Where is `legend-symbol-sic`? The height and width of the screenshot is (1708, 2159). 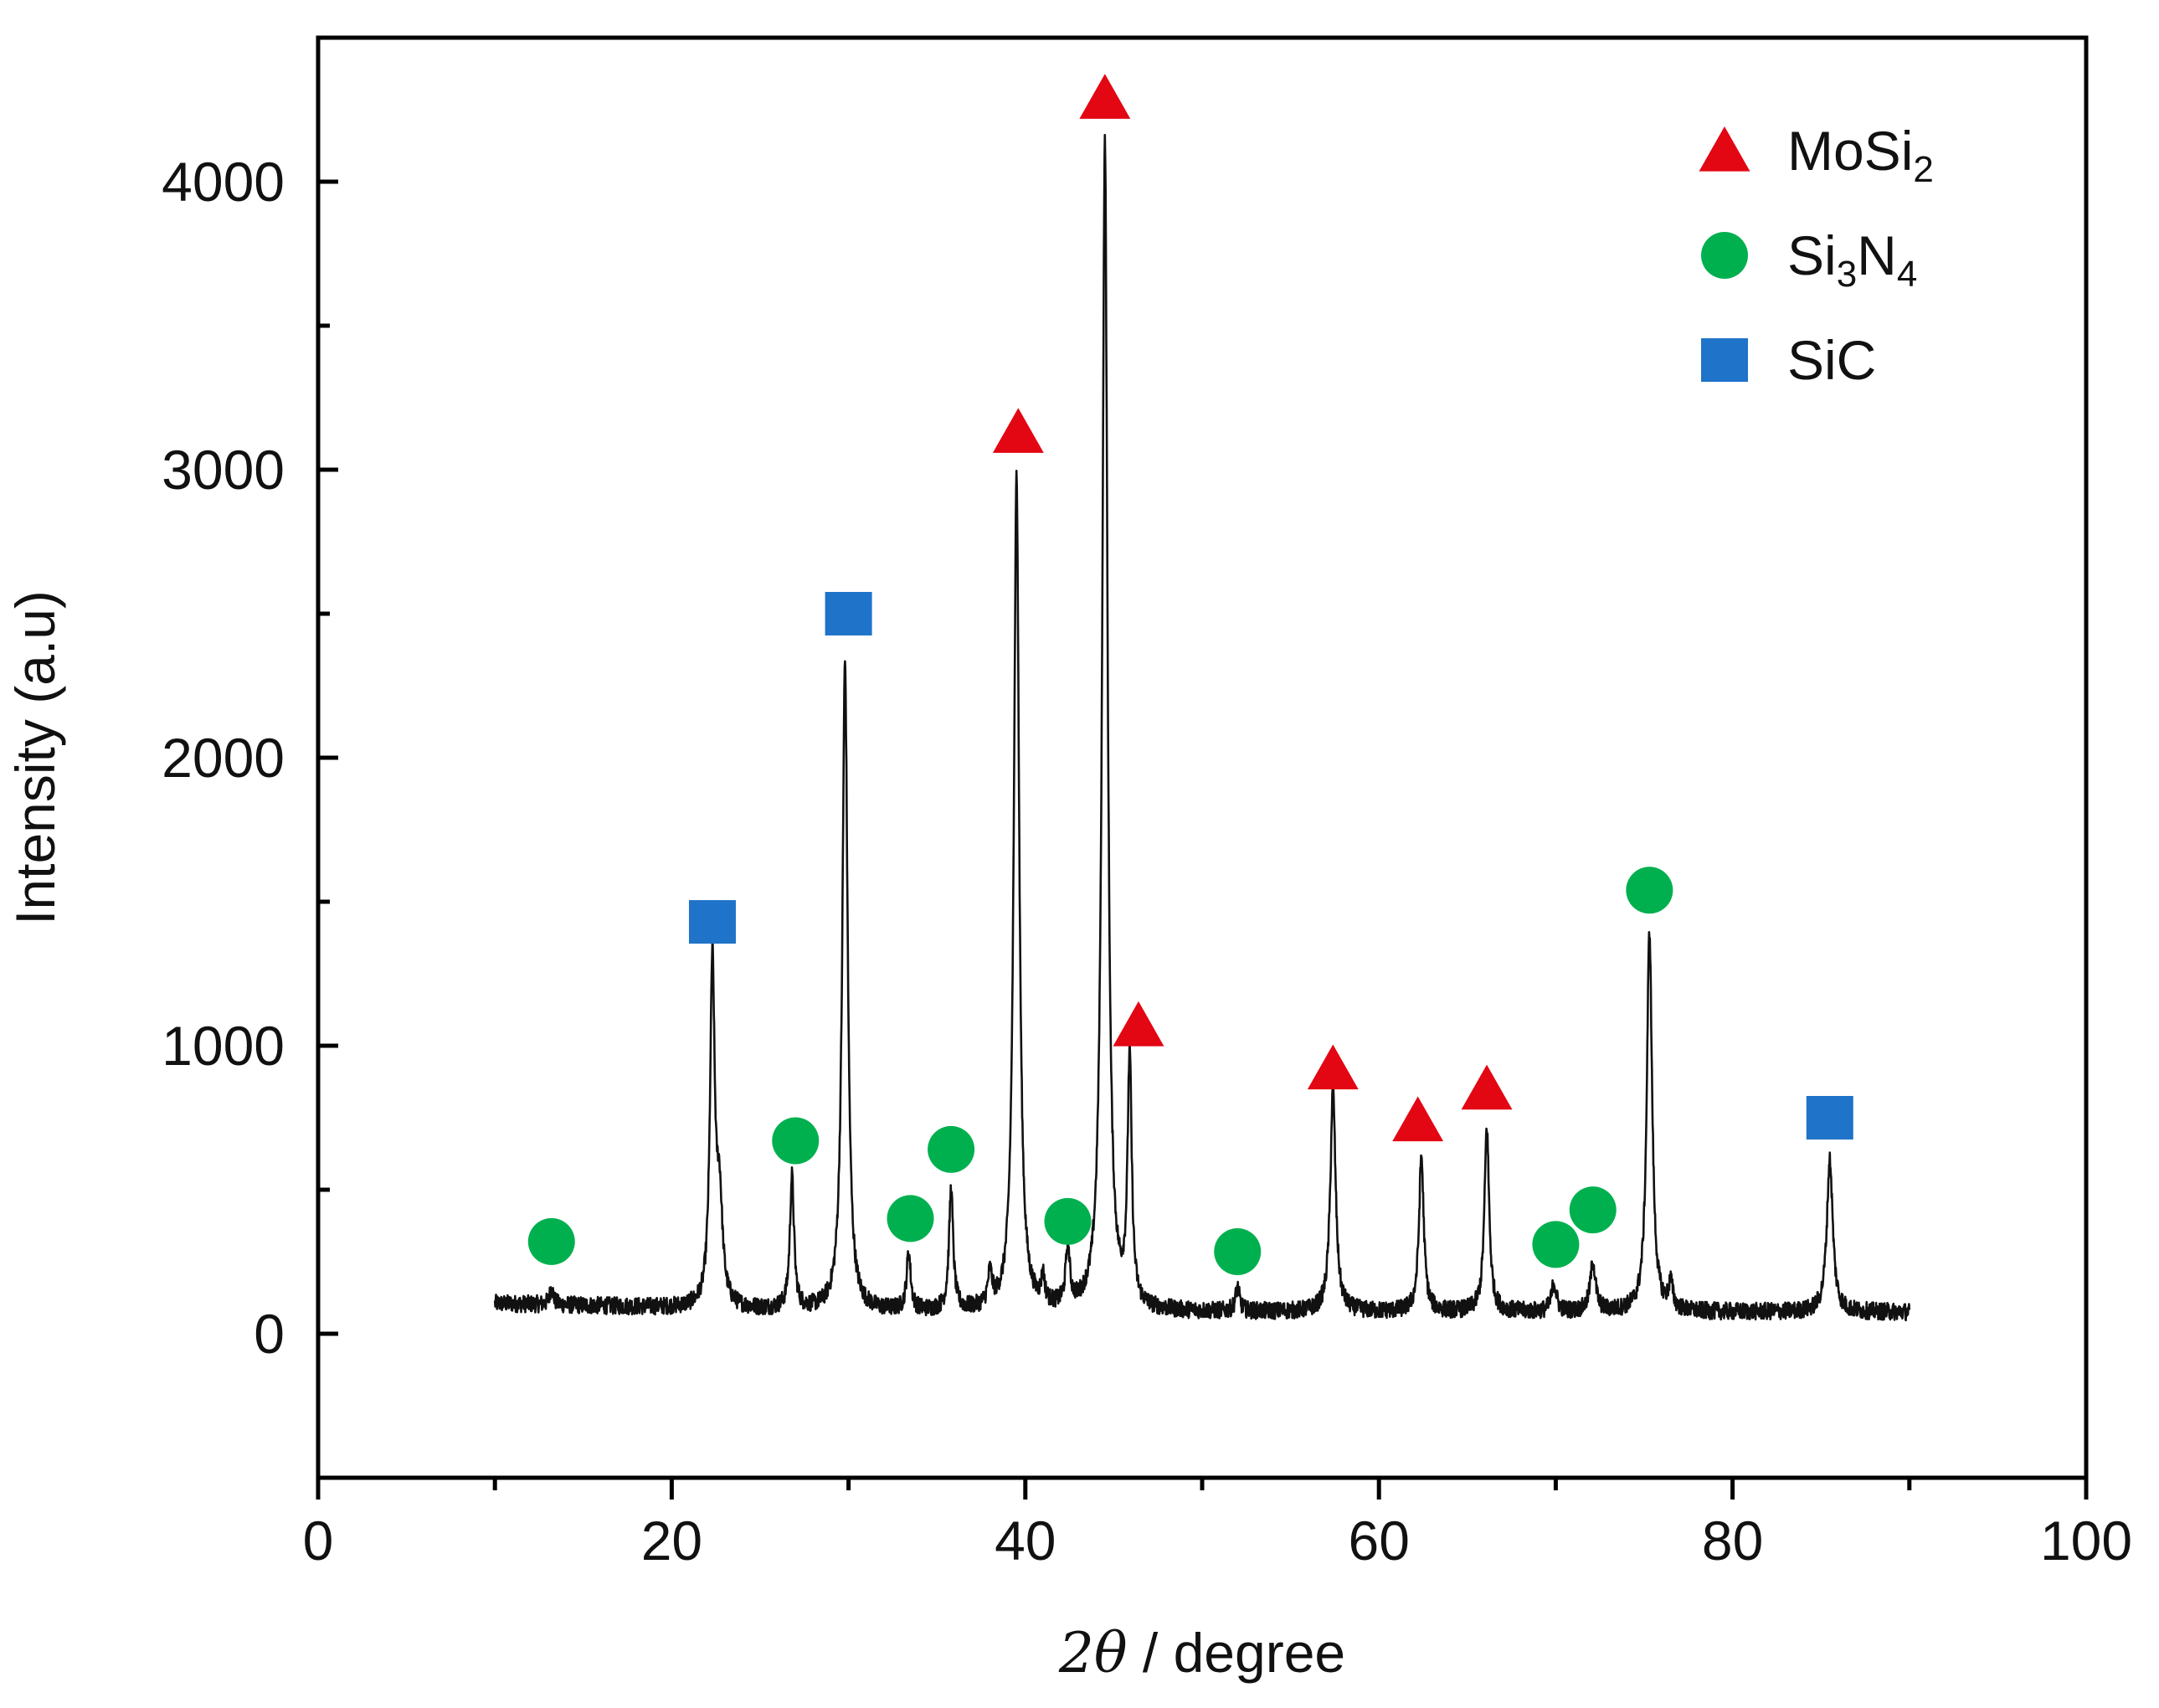 legend-symbol-sic is located at coordinates (1724, 360).